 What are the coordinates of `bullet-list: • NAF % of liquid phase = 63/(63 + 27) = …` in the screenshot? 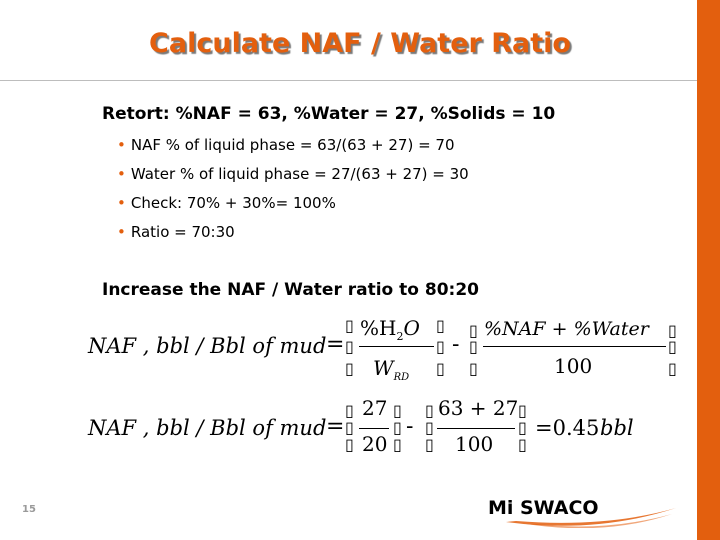 It's located at (293, 192).